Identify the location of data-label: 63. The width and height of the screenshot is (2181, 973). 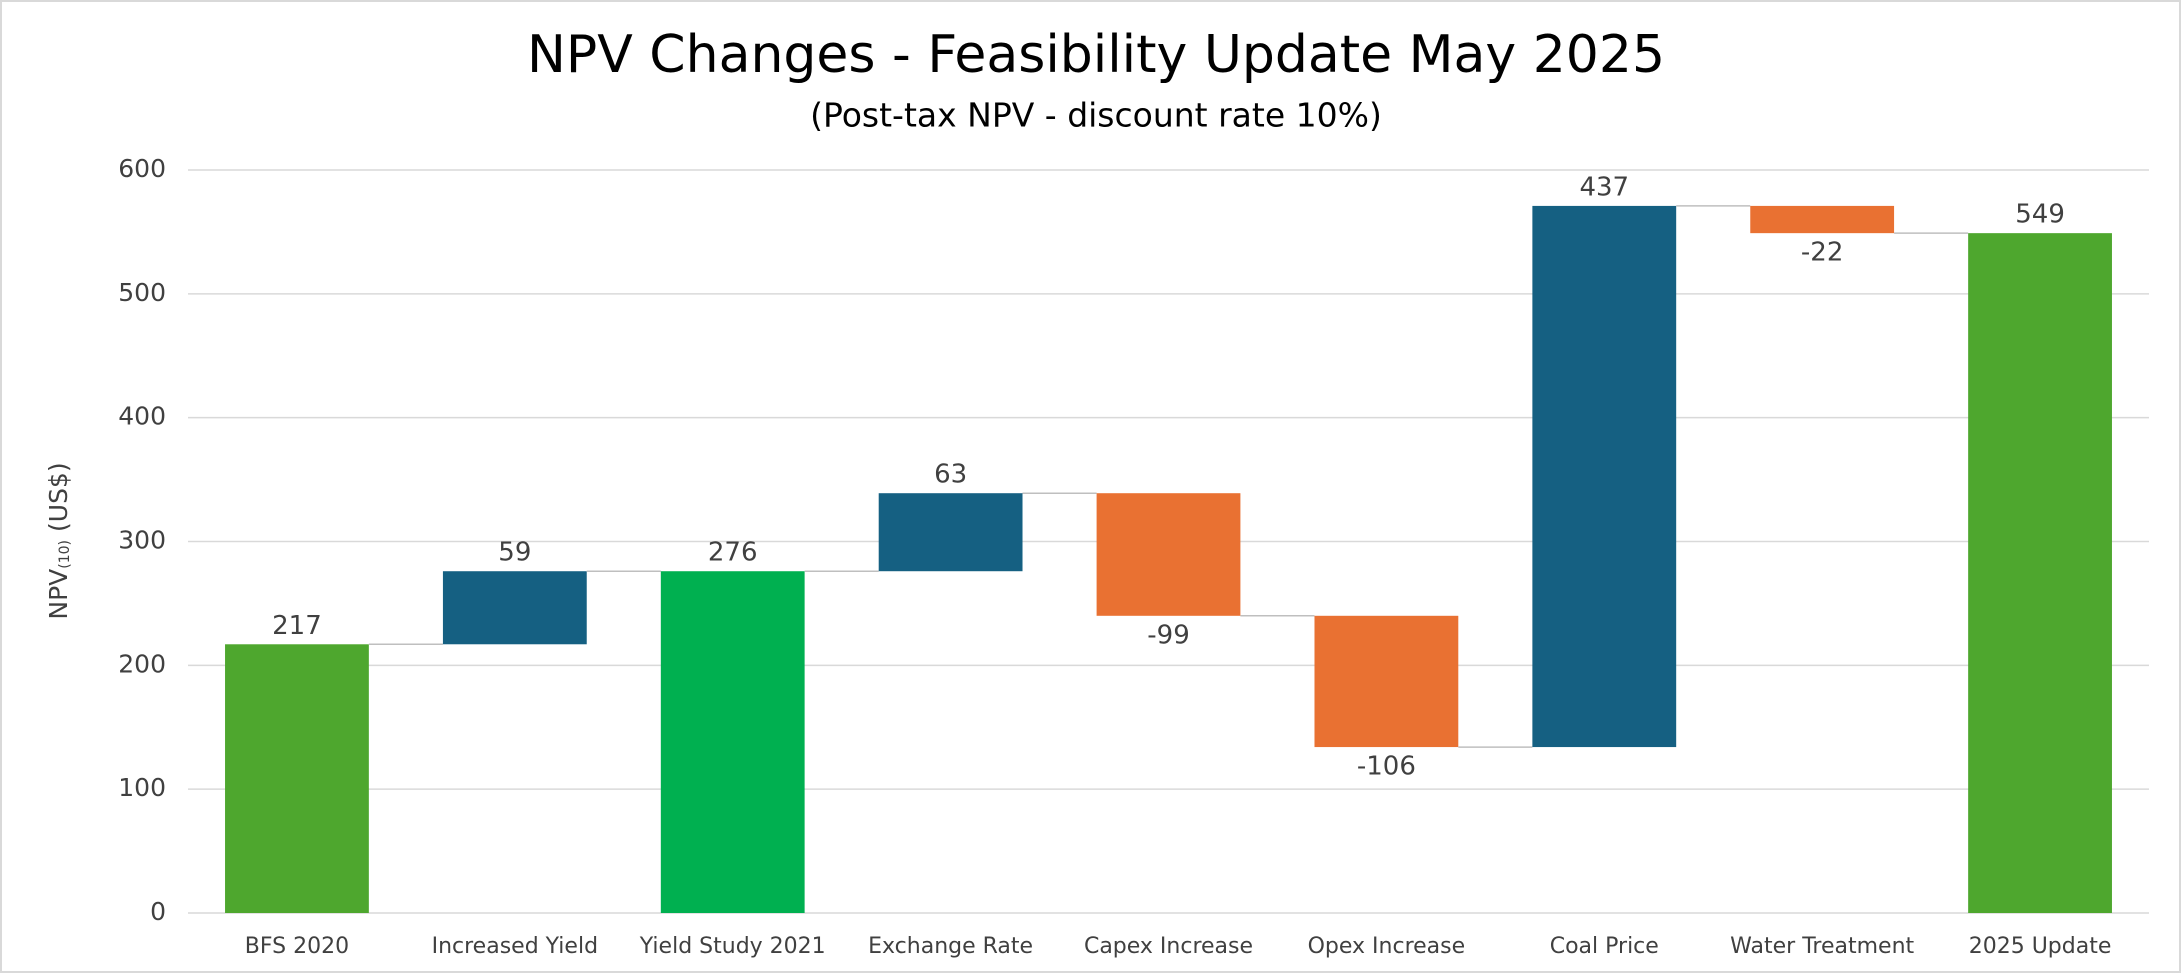
(950, 475).